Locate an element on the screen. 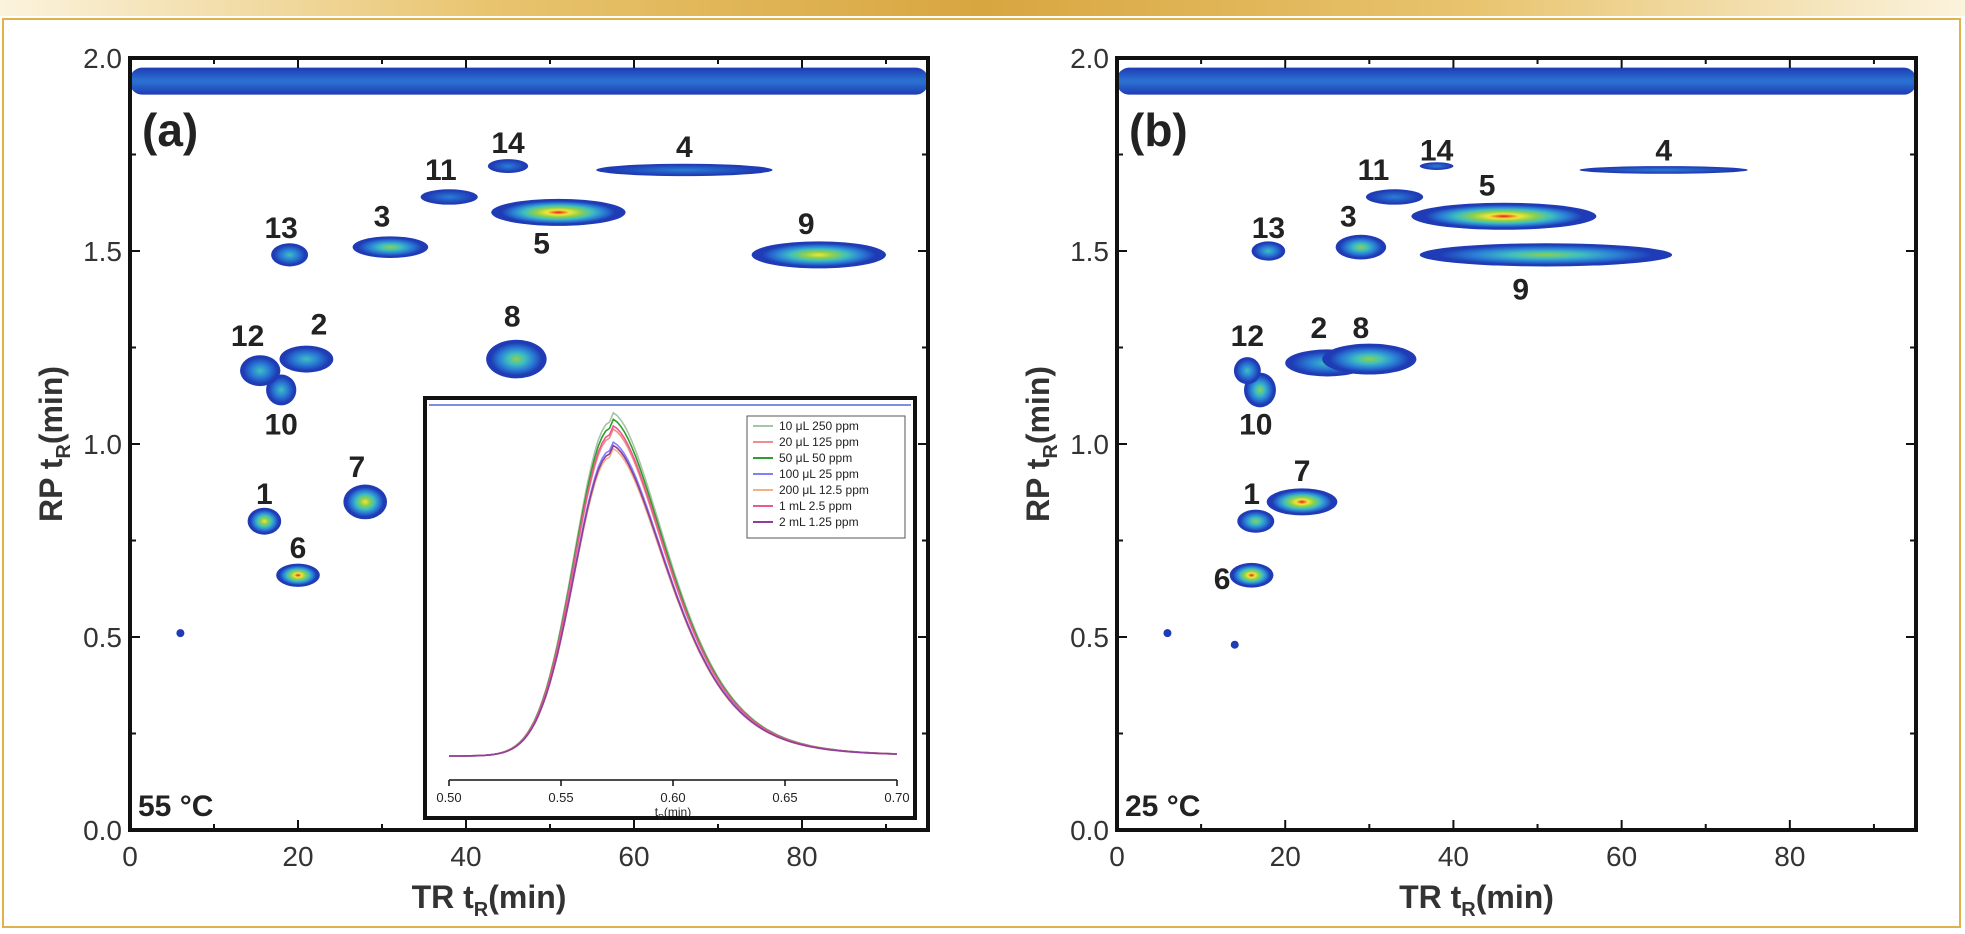  legend-label-7: 2 mL 1.25 ppm is located at coordinates (819, 522).